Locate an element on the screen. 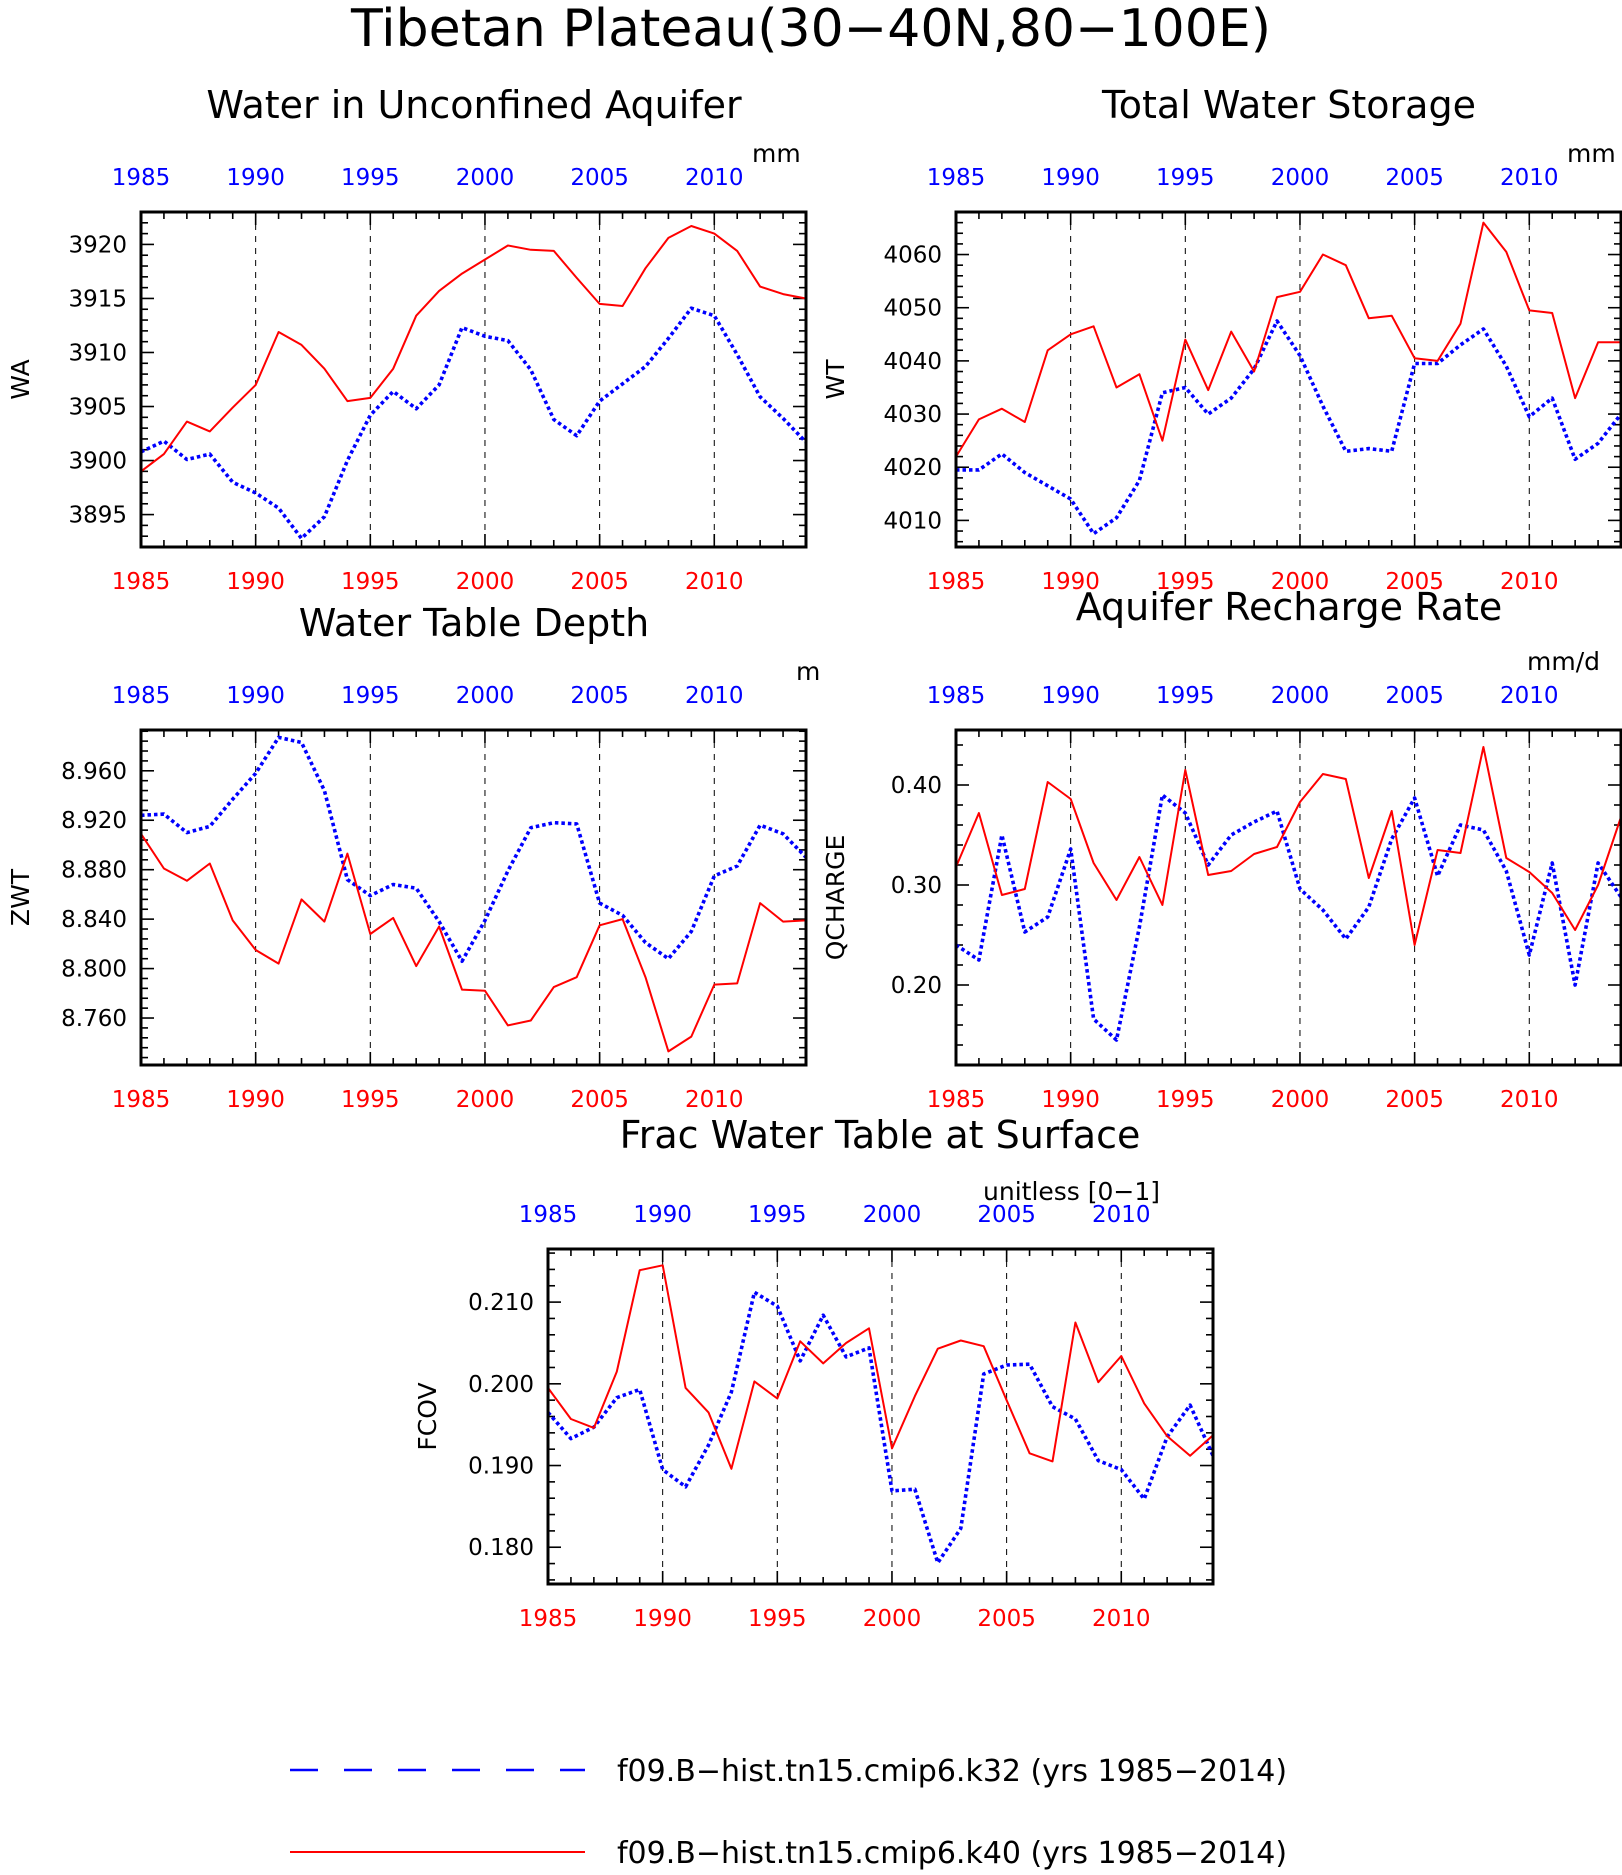 This screenshot has height=1875, width=1622. y-tick-label: 0.200 is located at coordinates (501, 1385).